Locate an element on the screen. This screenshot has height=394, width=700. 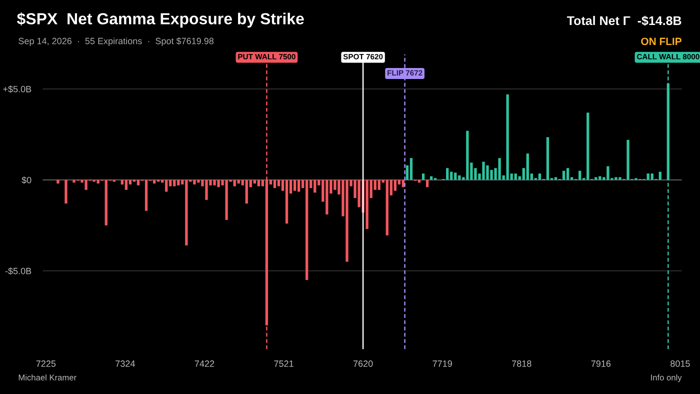
x-tick-label: 8015 is located at coordinates (680, 363).